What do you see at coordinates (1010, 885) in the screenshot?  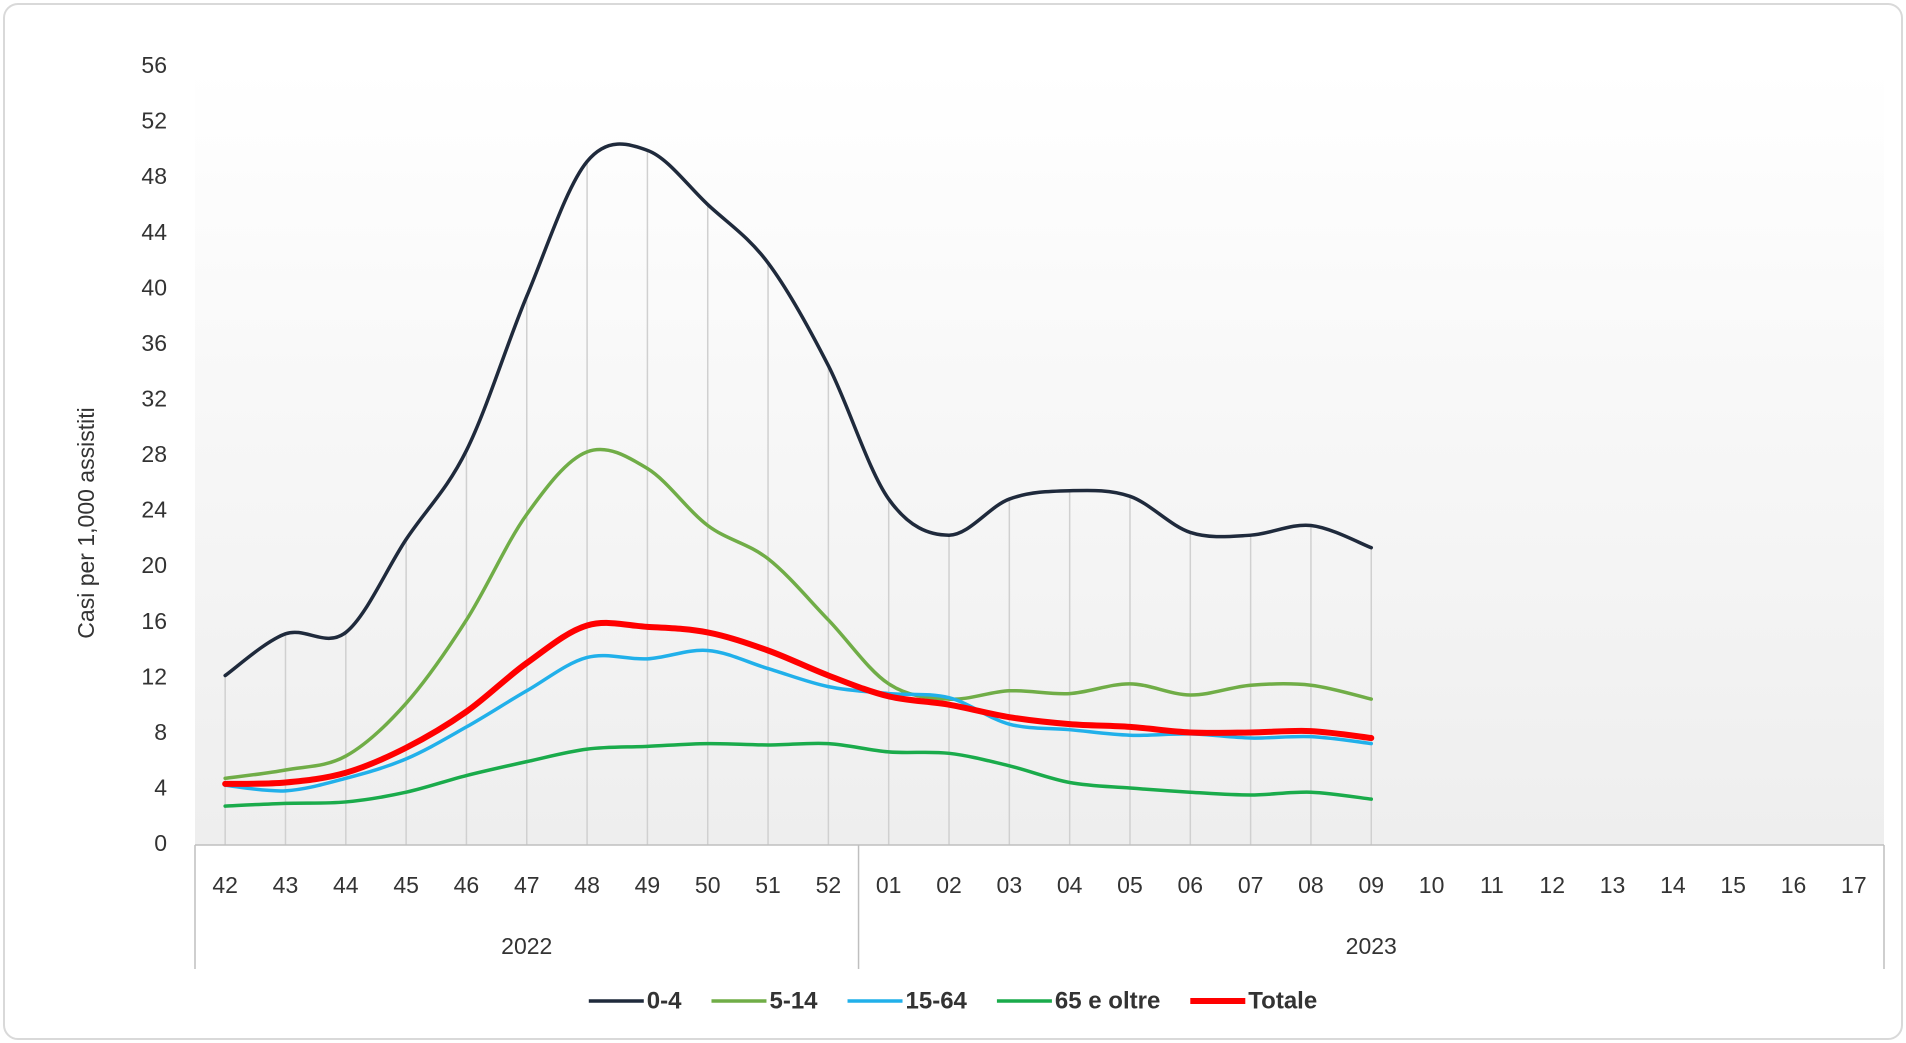 I see `x-tick-label: 03` at bounding box center [1010, 885].